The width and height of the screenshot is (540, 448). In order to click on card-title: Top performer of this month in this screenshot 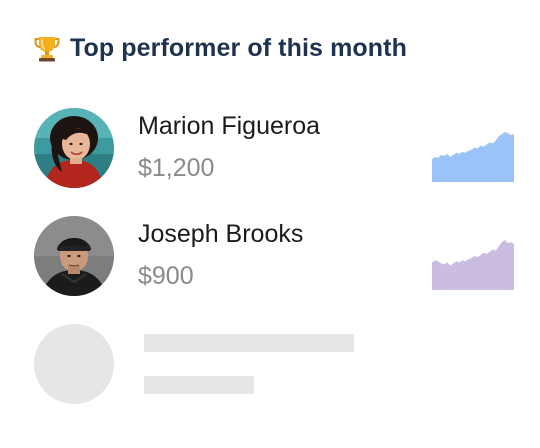, I will do `click(238, 47)`.